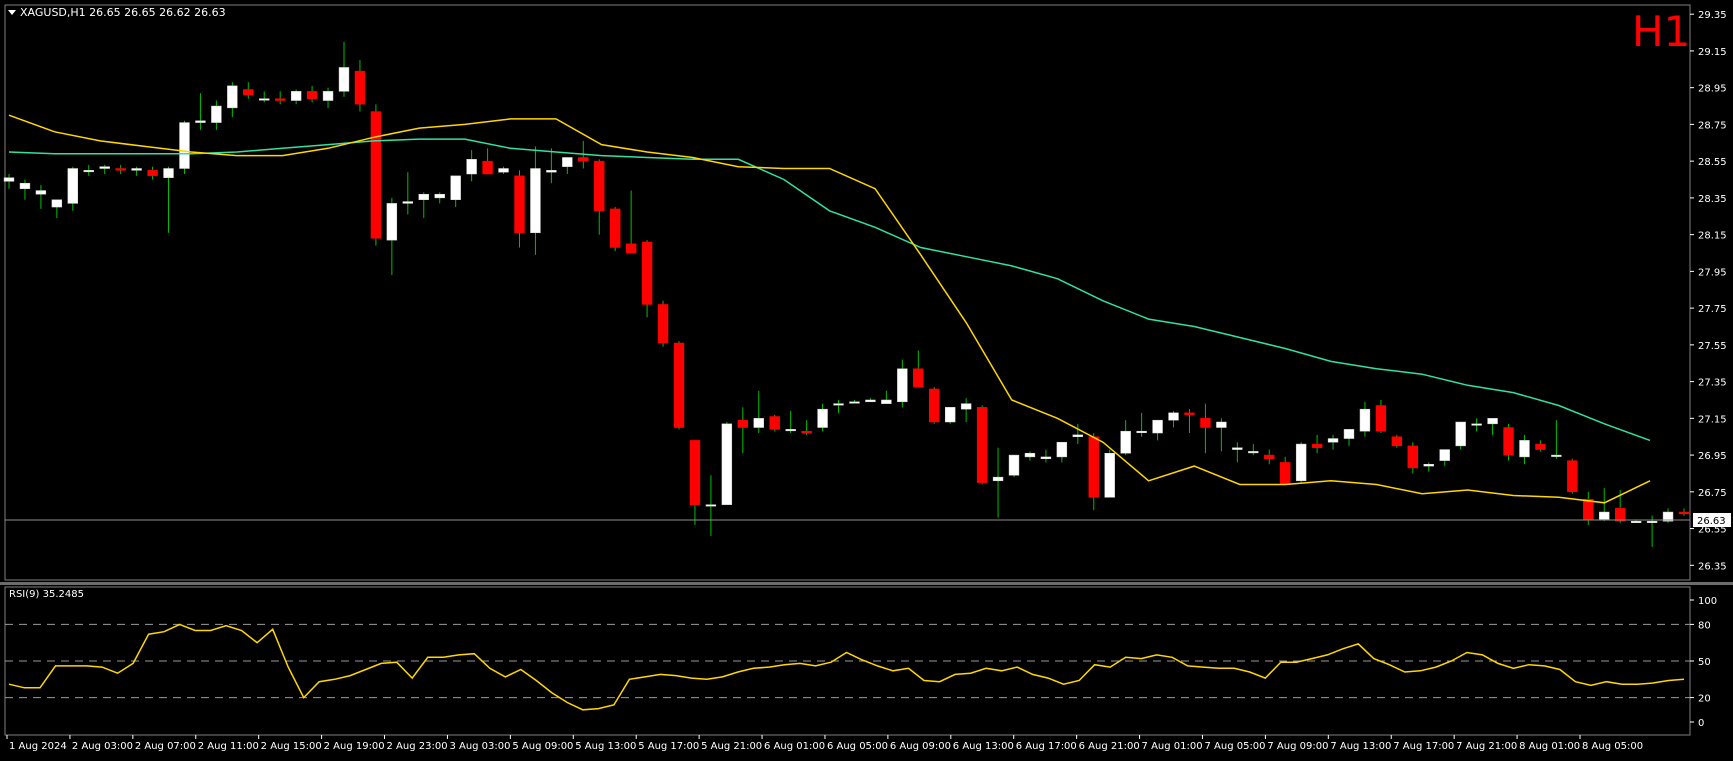 The width and height of the screenshot is (1733, 761). I want to click on time-tick-label: 2 Aug 23:00, so click(417, 746).